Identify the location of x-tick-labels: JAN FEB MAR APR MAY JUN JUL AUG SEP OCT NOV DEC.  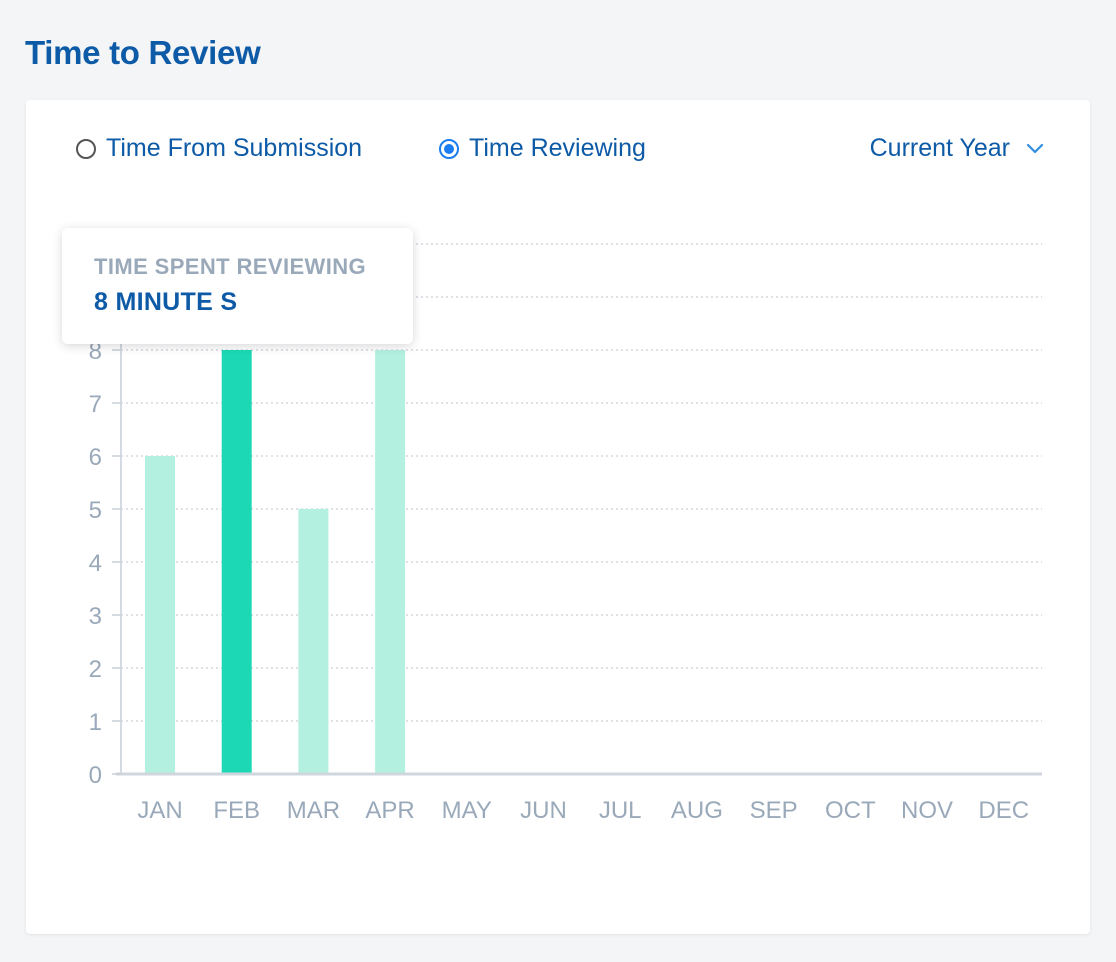
(583, 810).